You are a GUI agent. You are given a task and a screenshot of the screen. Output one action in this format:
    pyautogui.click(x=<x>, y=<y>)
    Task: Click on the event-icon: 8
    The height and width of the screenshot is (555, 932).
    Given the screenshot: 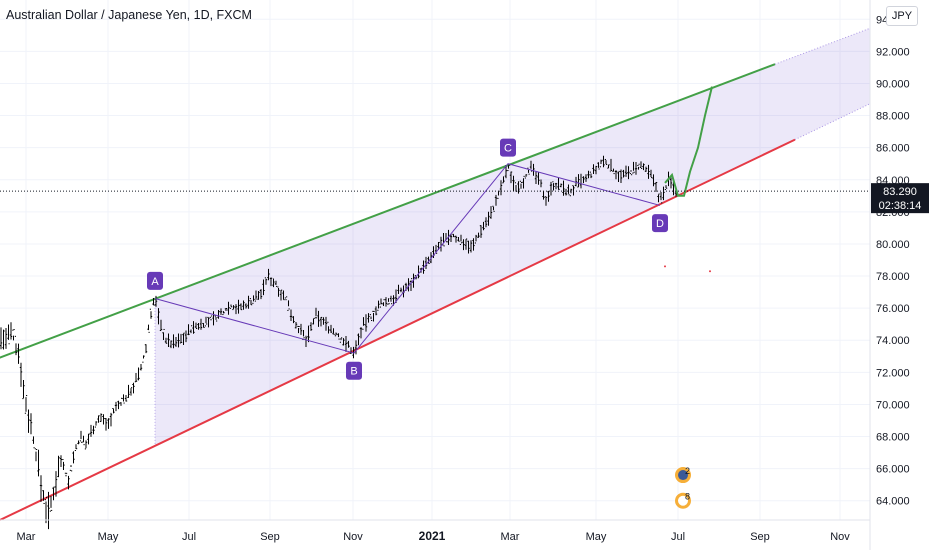 What is the action you would take?
    pyautogui.click(x=683, y=500)
    